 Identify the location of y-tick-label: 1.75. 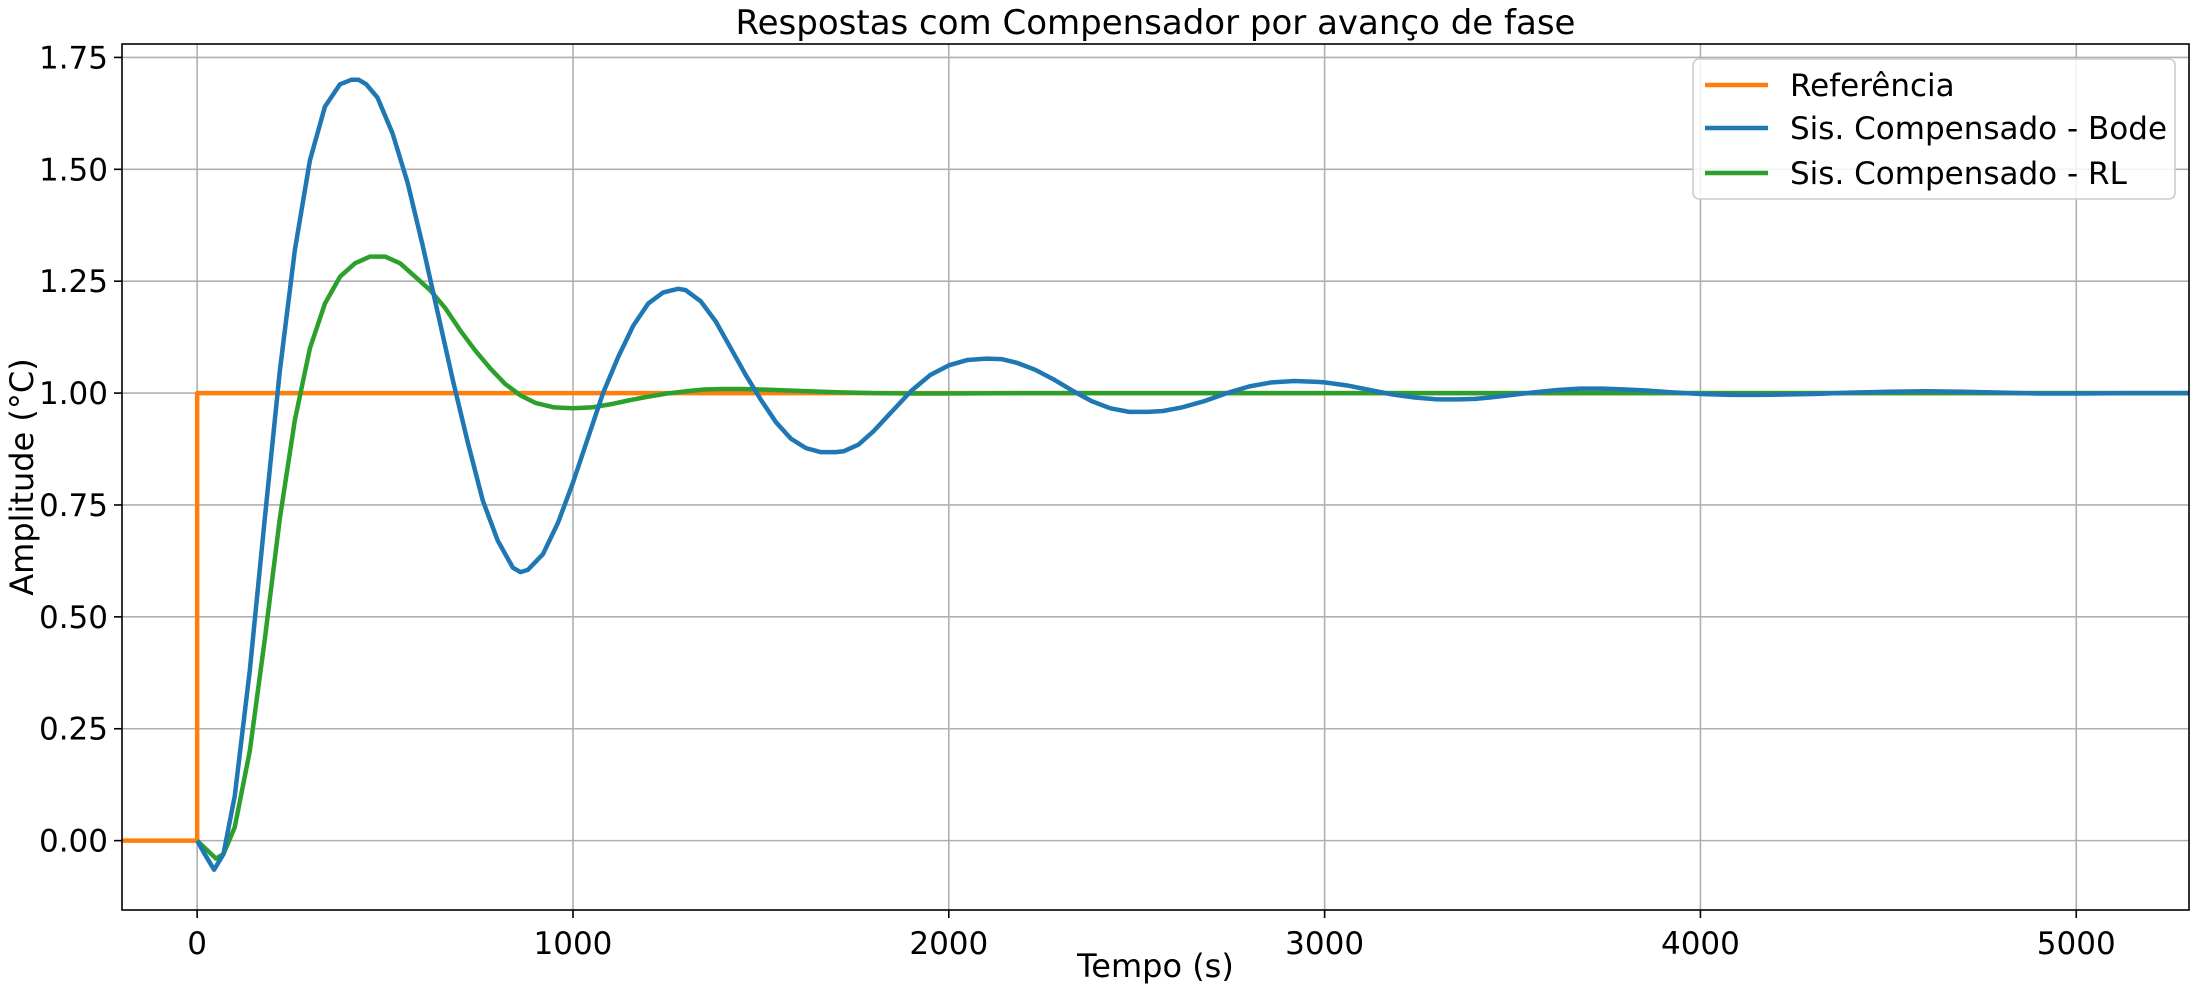
(73, 58).